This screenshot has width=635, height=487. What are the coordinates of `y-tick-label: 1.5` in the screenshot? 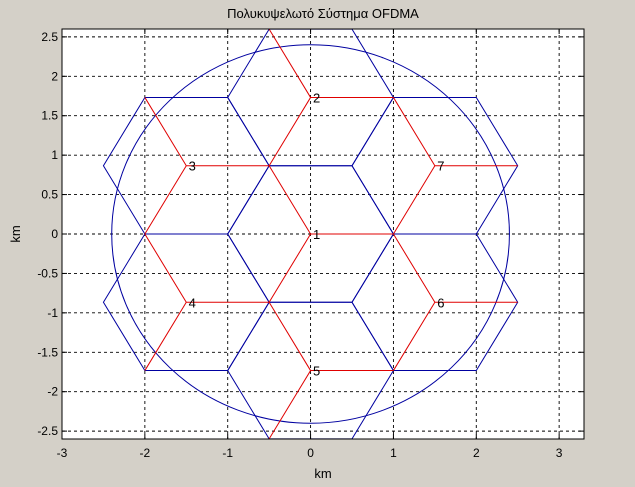 It's located at (49, 116).